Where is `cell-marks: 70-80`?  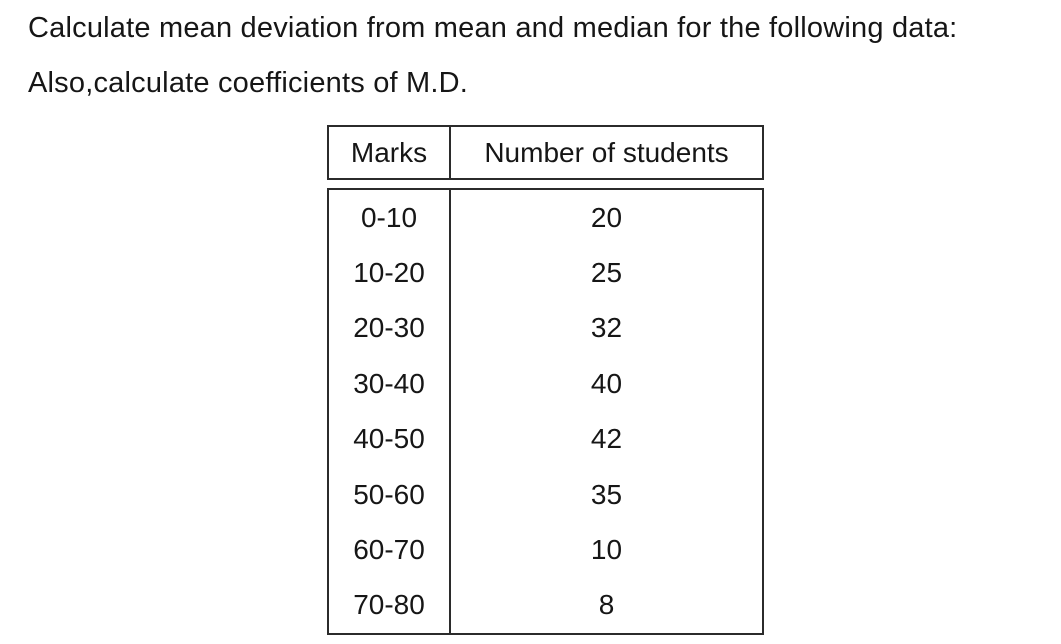 cell-marks: 70-80 is located at coordinates (390, 605).